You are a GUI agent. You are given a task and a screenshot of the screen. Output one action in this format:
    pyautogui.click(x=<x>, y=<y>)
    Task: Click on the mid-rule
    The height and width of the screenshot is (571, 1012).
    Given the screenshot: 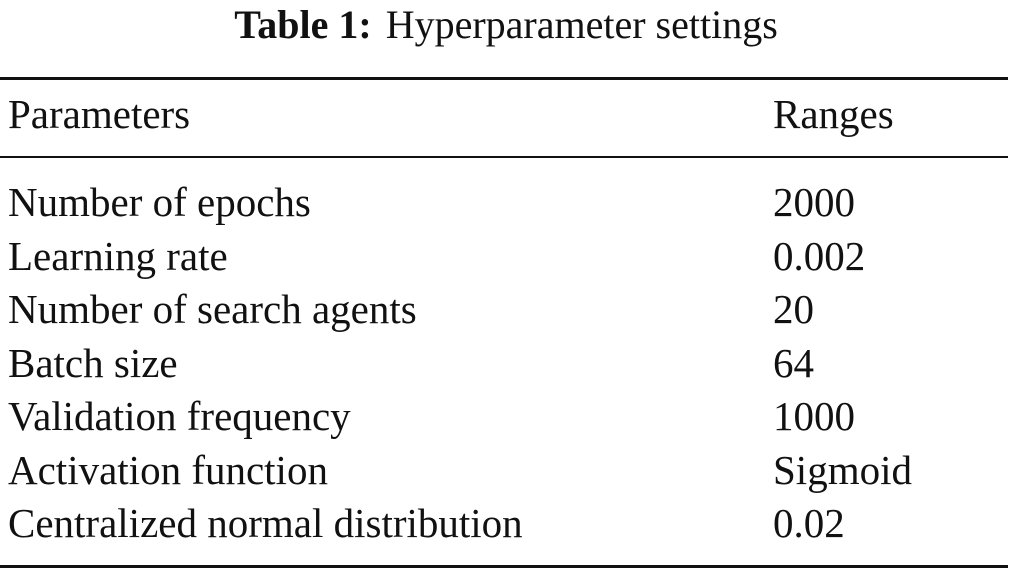 What is the action you would take?
    pyautogui.click(x=504, y=157)
    